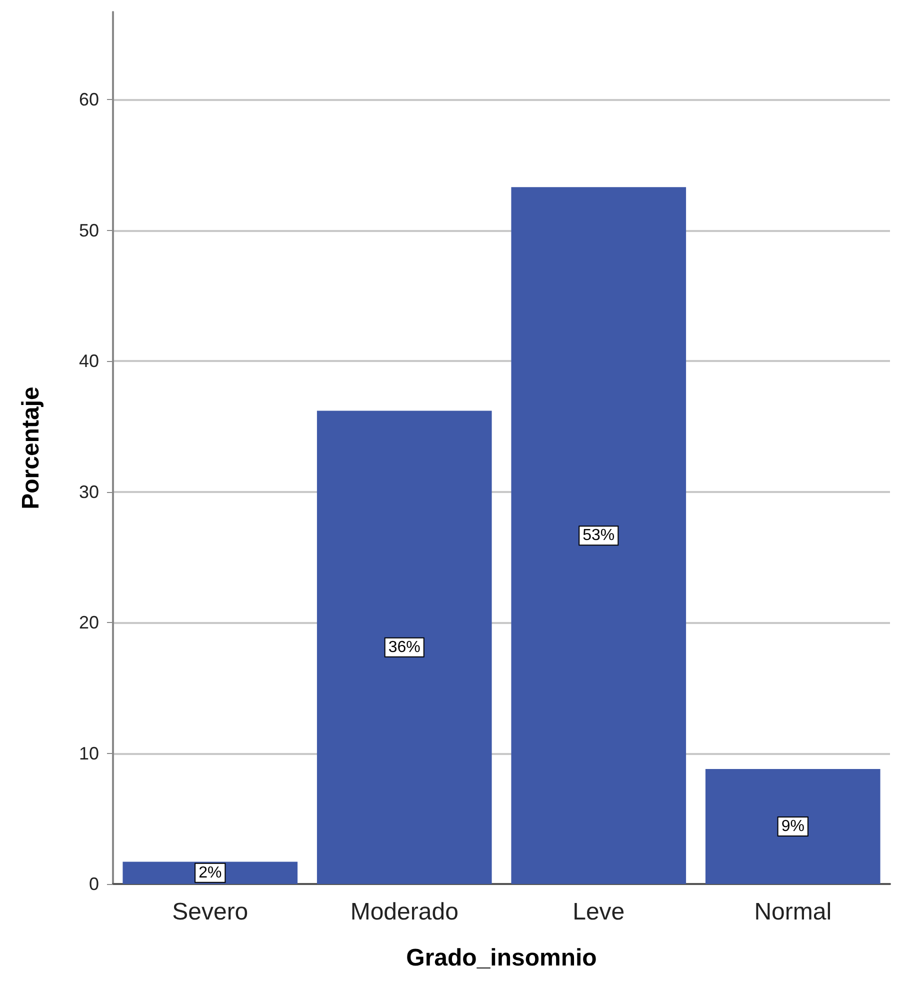 The height and width of the screenshot is (992, 898). Describe the element at coordinates (404, 912) in the screenshot. I see `x-tick-label: Moderado` at that location.